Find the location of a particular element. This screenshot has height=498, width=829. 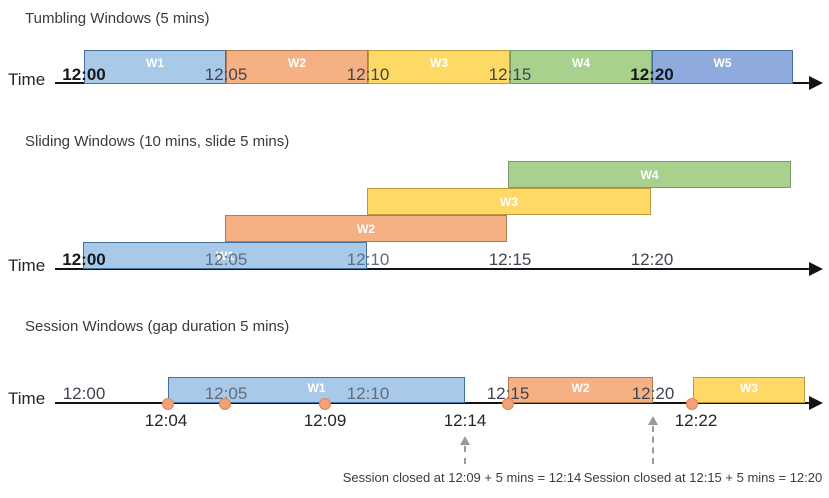

tumbling-window-w1: W1 is located at coordinates (155, 67).